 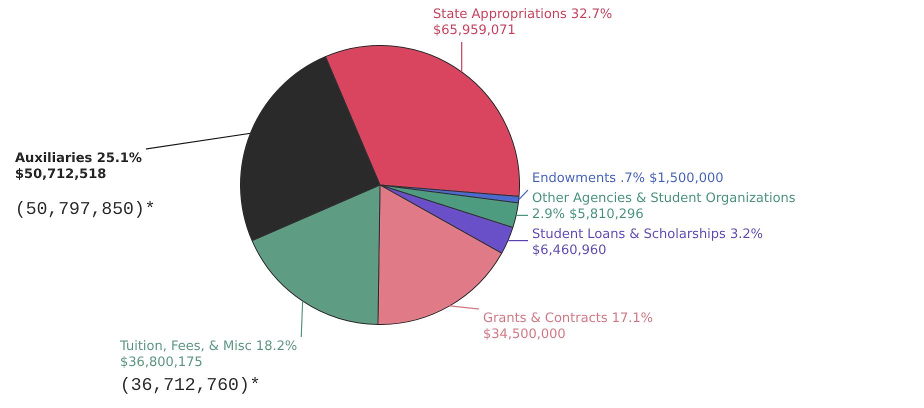 What do you see at coordinates (78, 166) in the screenshot?
I see `slice-label: Auxiliaries 25.1% $50,712,518` at bounding box center [78, 166].